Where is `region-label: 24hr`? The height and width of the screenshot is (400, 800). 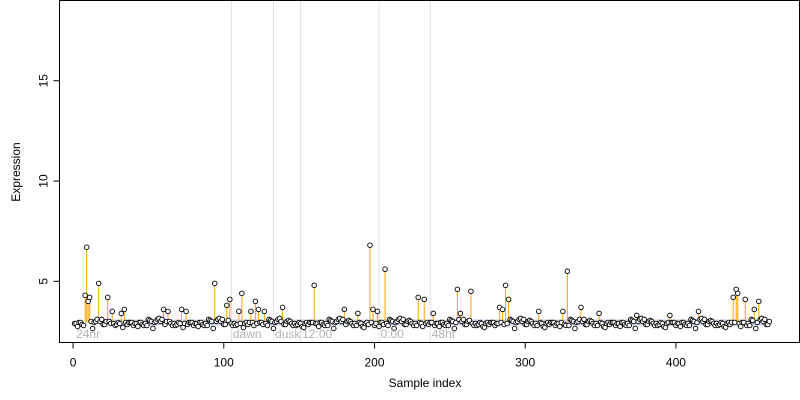
region-label: 24hr is located at coordinates (88, 334).